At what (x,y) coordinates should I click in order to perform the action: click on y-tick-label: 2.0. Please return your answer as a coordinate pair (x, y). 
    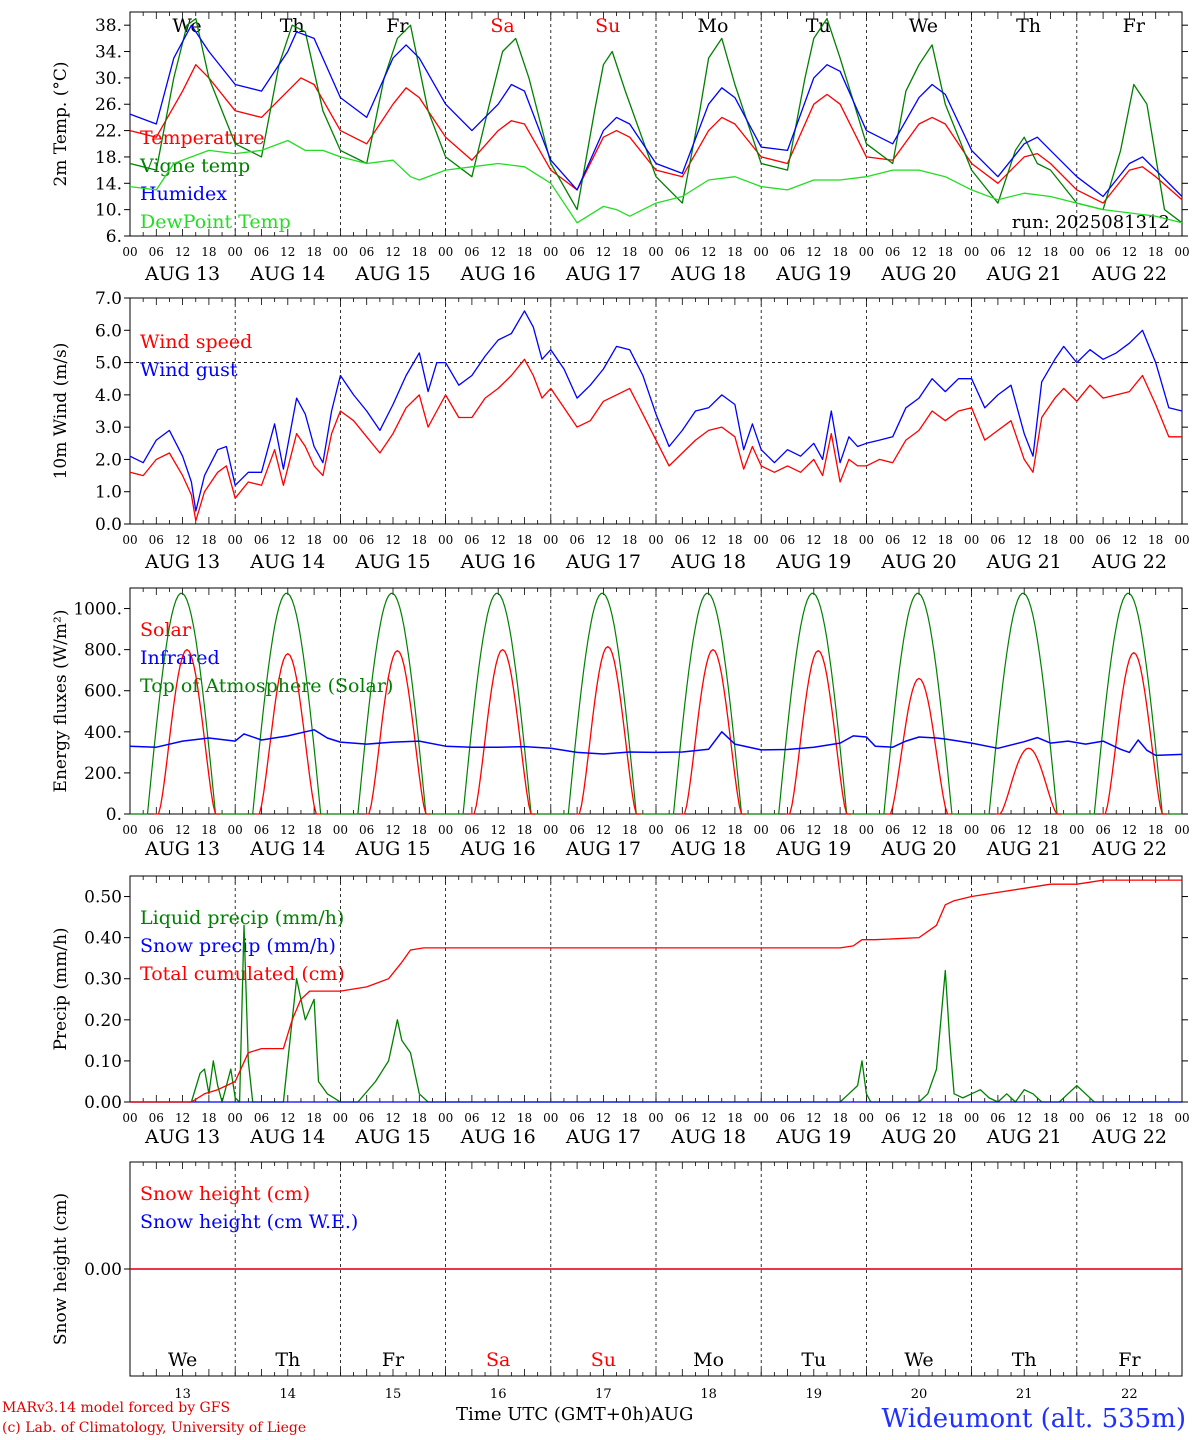
    Looking at the image, I should click on (108, 460).